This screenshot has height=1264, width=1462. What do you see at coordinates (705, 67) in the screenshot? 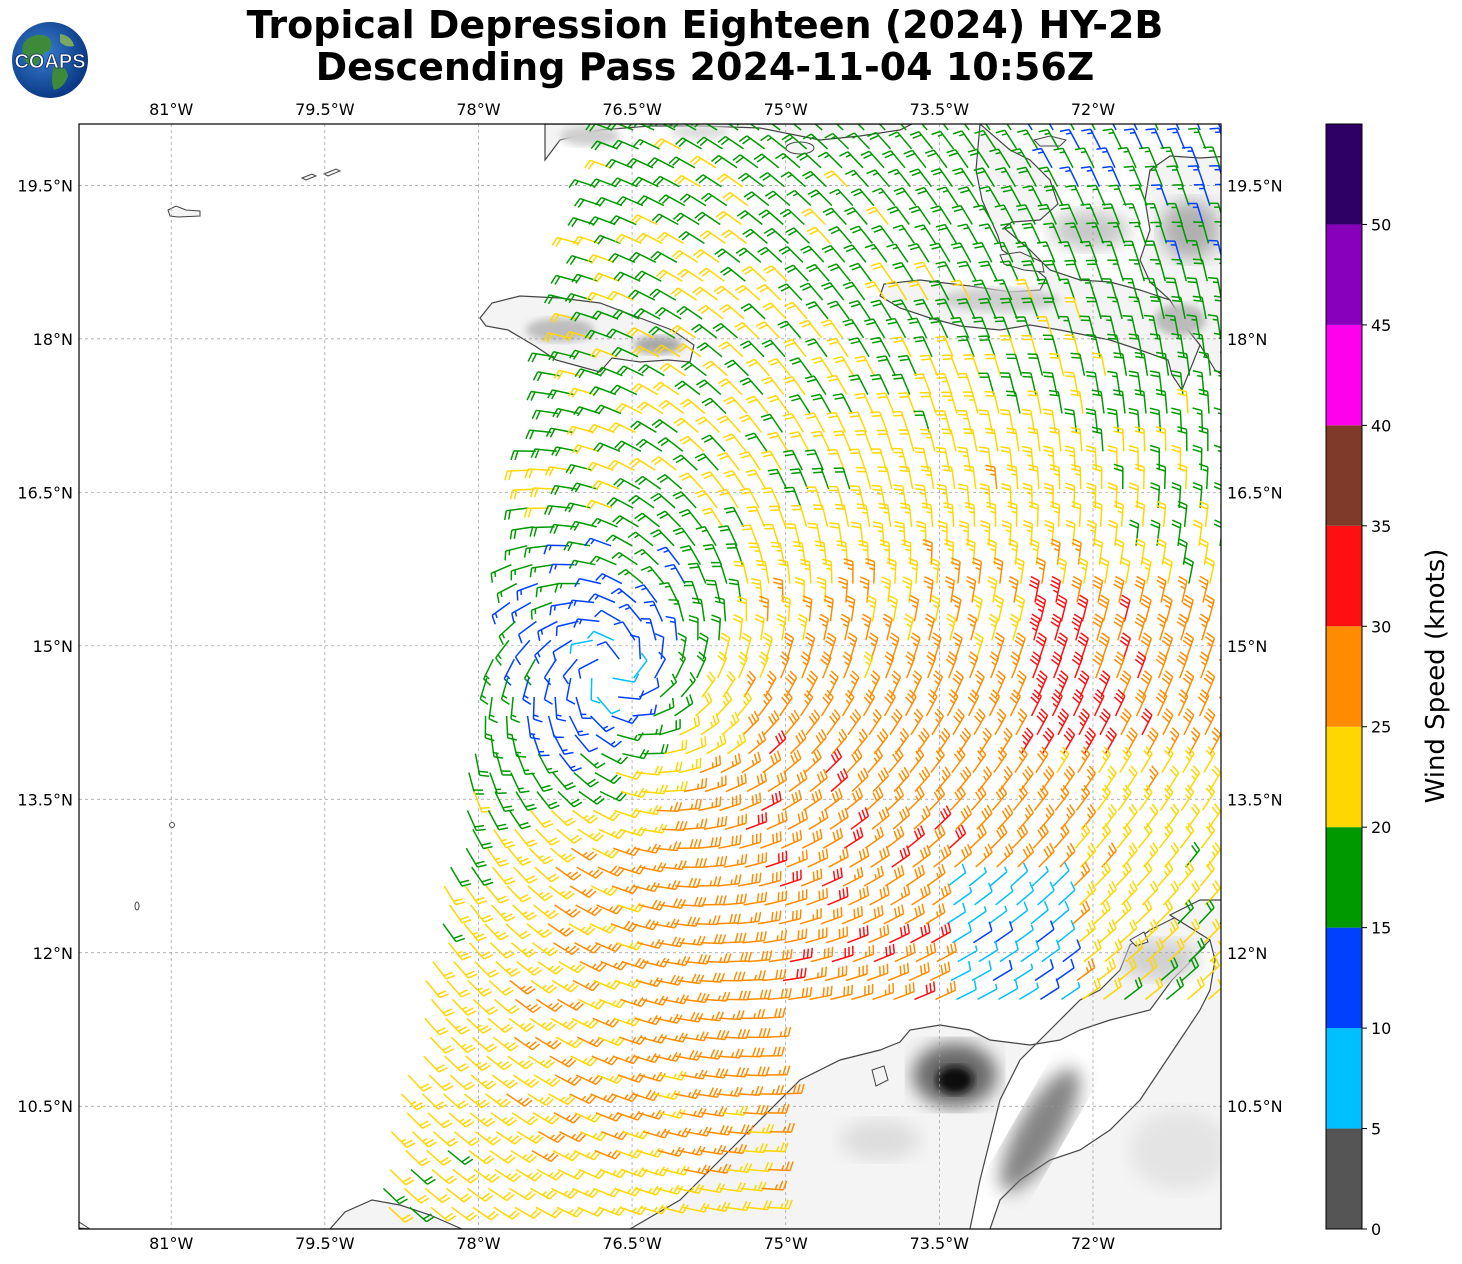
I see `title-line-2: Descending Pass 2024-11-04 10:56Z` at bounding box center [705, 67].